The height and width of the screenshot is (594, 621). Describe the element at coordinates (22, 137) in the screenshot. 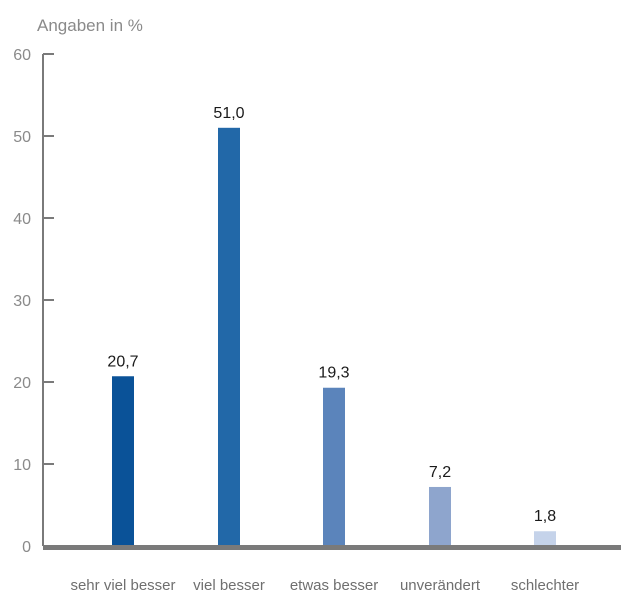

I see `y-tick-label: 50` at that location.